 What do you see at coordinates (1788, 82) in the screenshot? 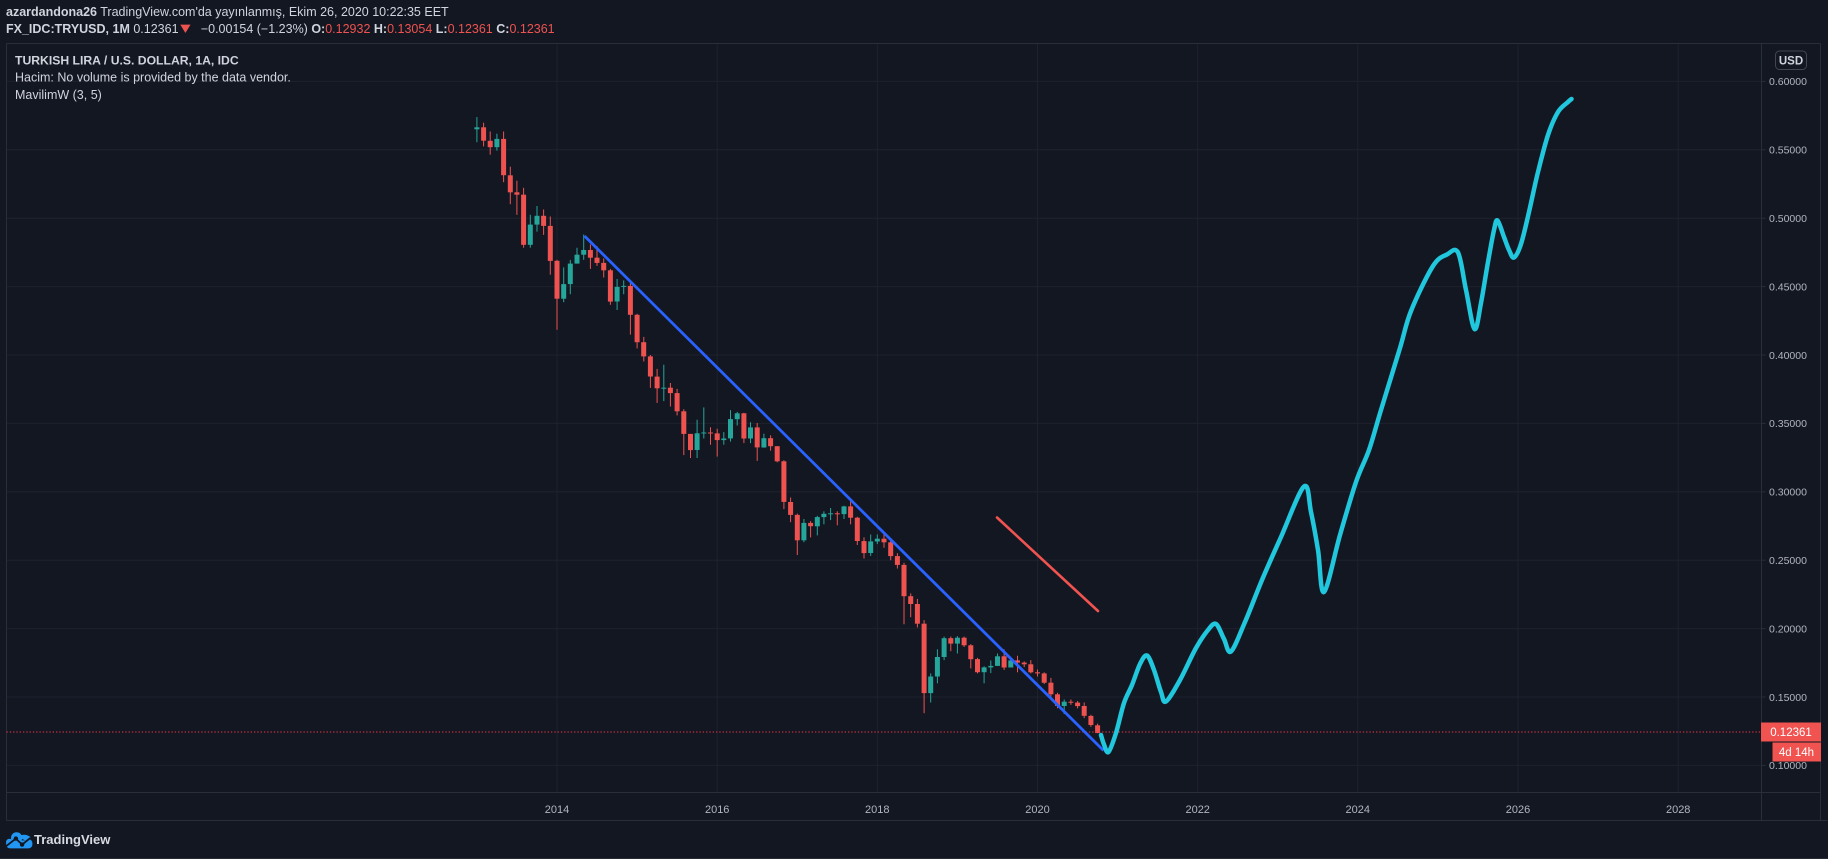
I see `svg-text: 0.60000` at bounding box center [1788, 82].